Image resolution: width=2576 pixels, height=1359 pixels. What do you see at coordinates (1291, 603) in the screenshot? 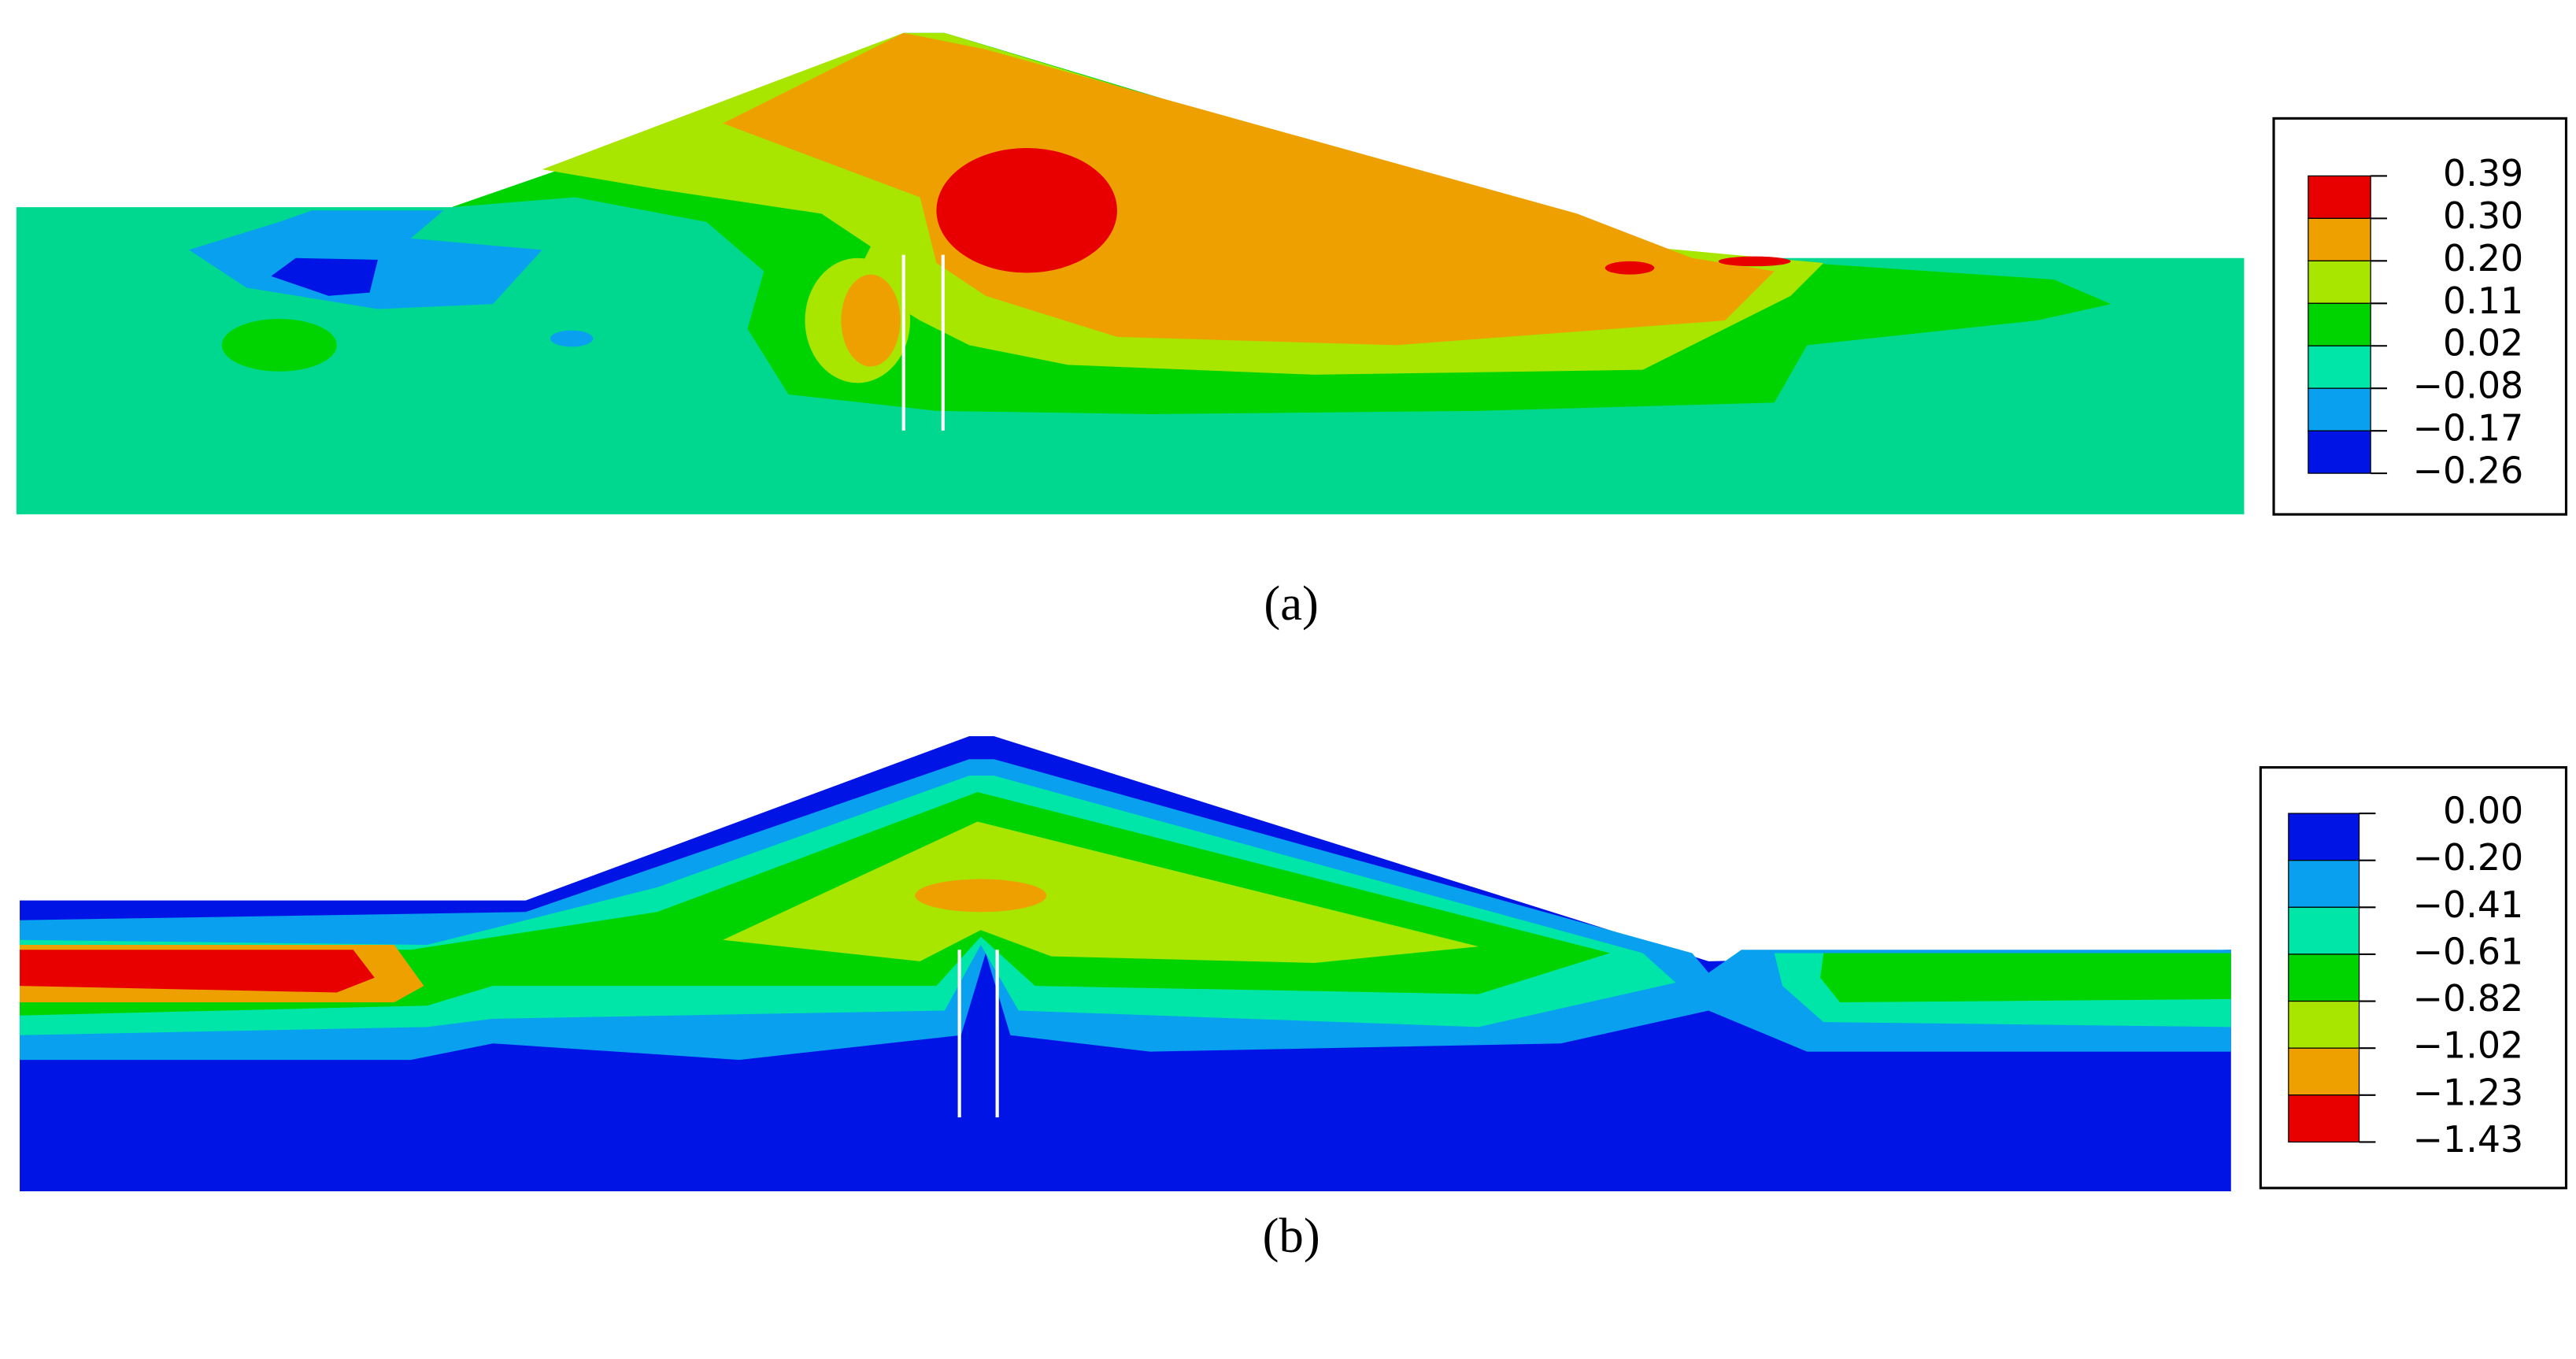
I see `caption: (a)` at bounding box center [1291, 603].